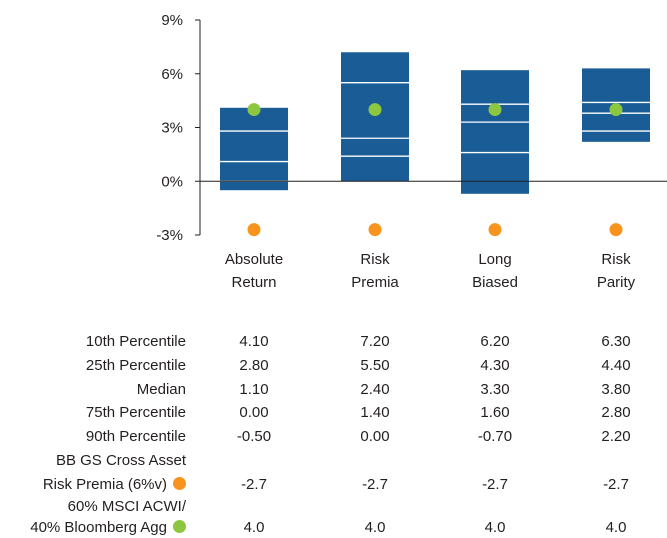  I want to click on table-cell: 3.30, so click(495, 389).